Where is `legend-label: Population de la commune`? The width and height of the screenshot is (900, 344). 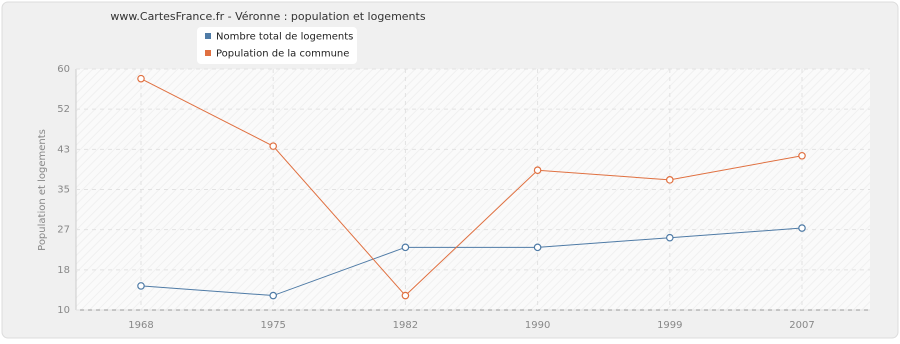
legend-label: Population de la commune is located at coordinates (282, 54).